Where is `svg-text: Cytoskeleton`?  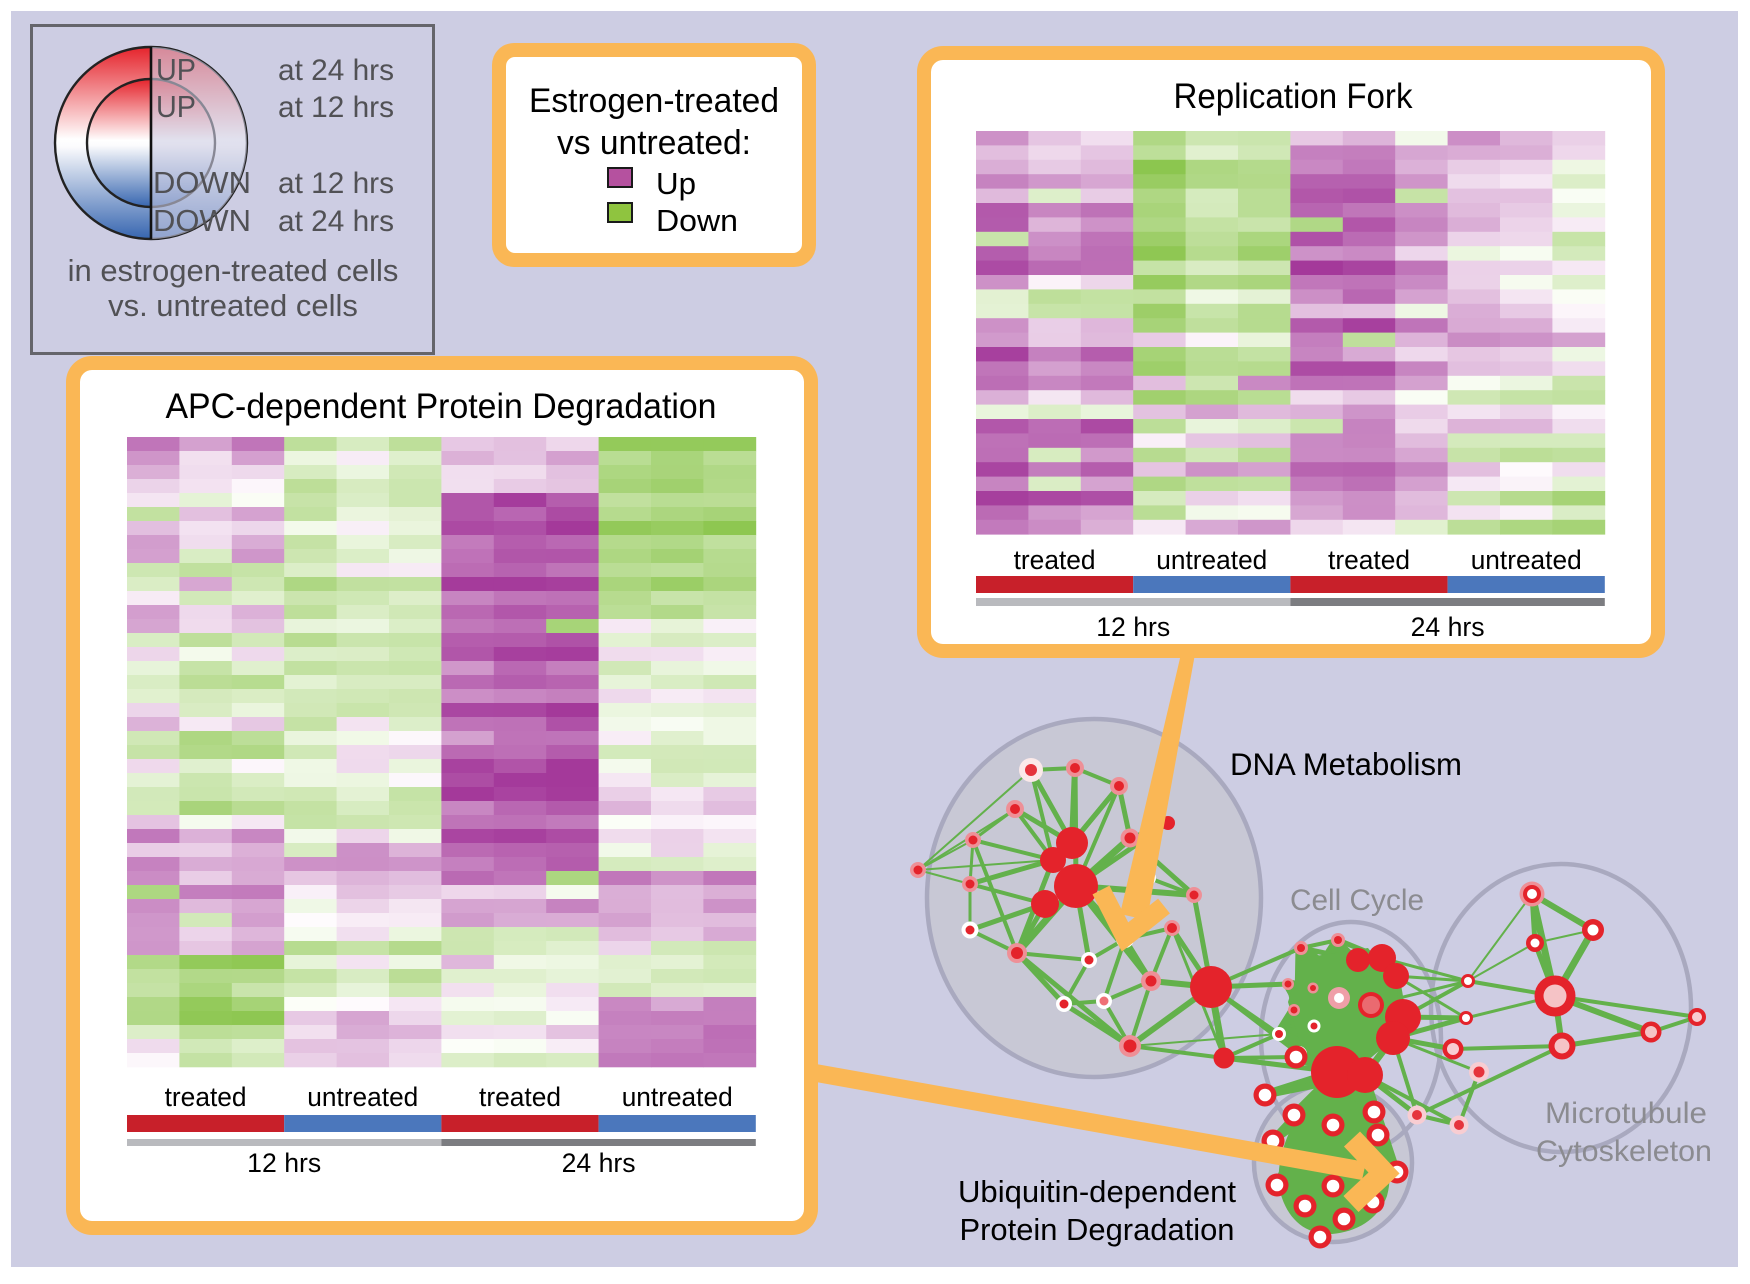 svg-text: Cytoskeleton is located at coordinates (1624, 1151).